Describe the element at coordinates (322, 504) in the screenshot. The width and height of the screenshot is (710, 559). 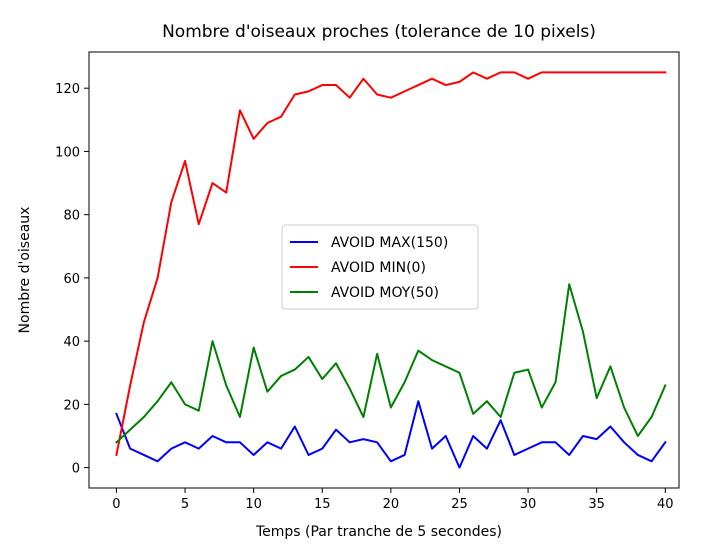
I see `x-tick-label: 15` at that location.